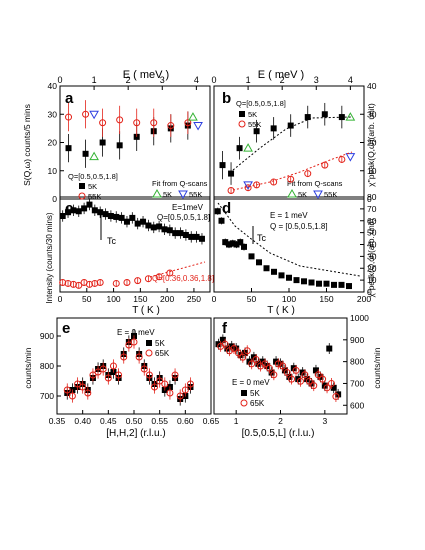 This screenshot has width=425, height=550. Describe the element at coordinates (330, 194) in the screenshot. I see `legend-b-fit-55k: 55K` at that location.